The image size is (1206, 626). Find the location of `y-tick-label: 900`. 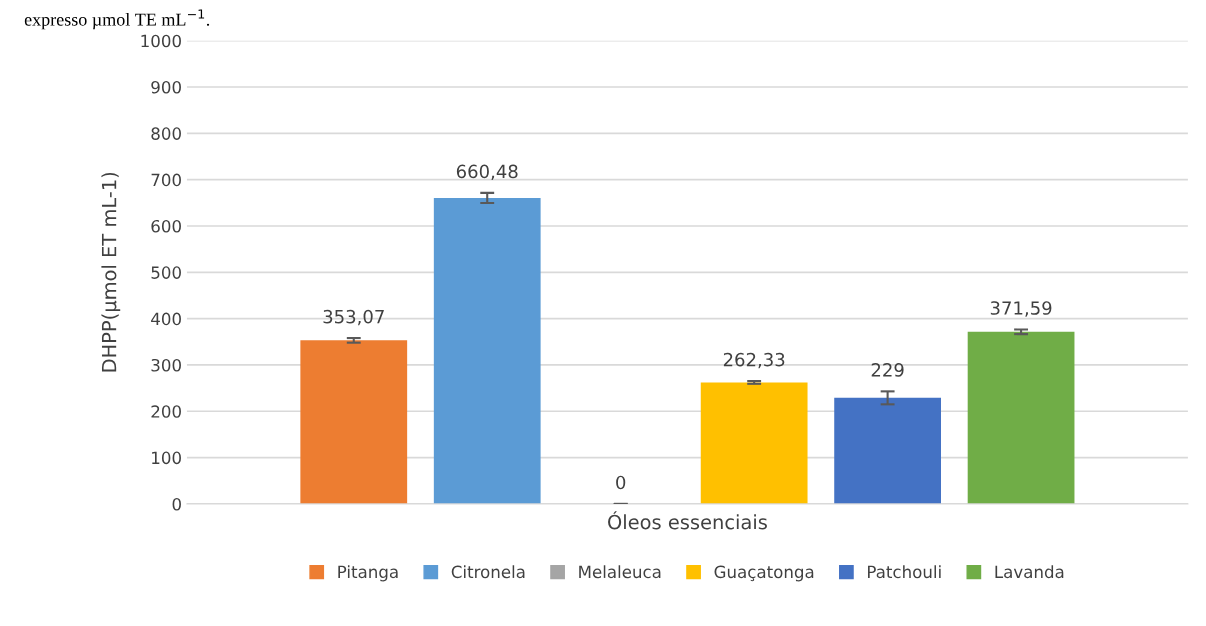

y-tick-label: 900 is located at coordinates (166, 87).